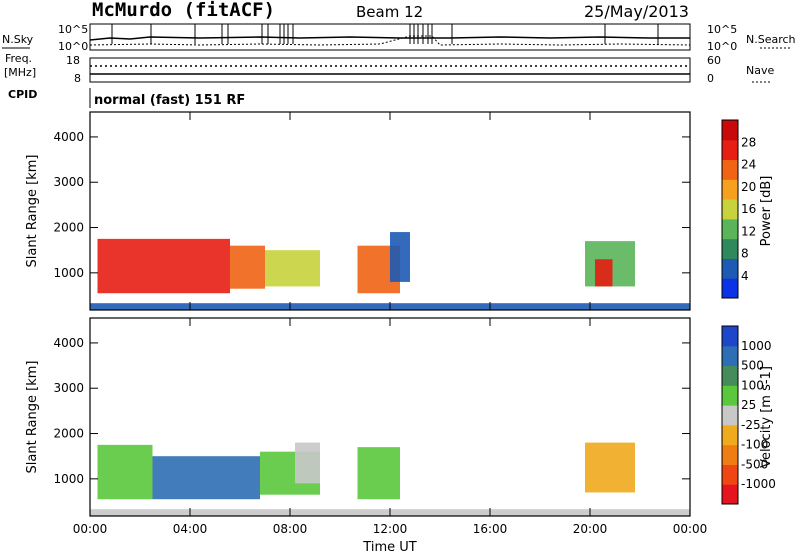  What do you see at coordinates (748, 187) in the screenshot?
I see `colorbar-tick-4: 20` at bounding box center [748, 187].